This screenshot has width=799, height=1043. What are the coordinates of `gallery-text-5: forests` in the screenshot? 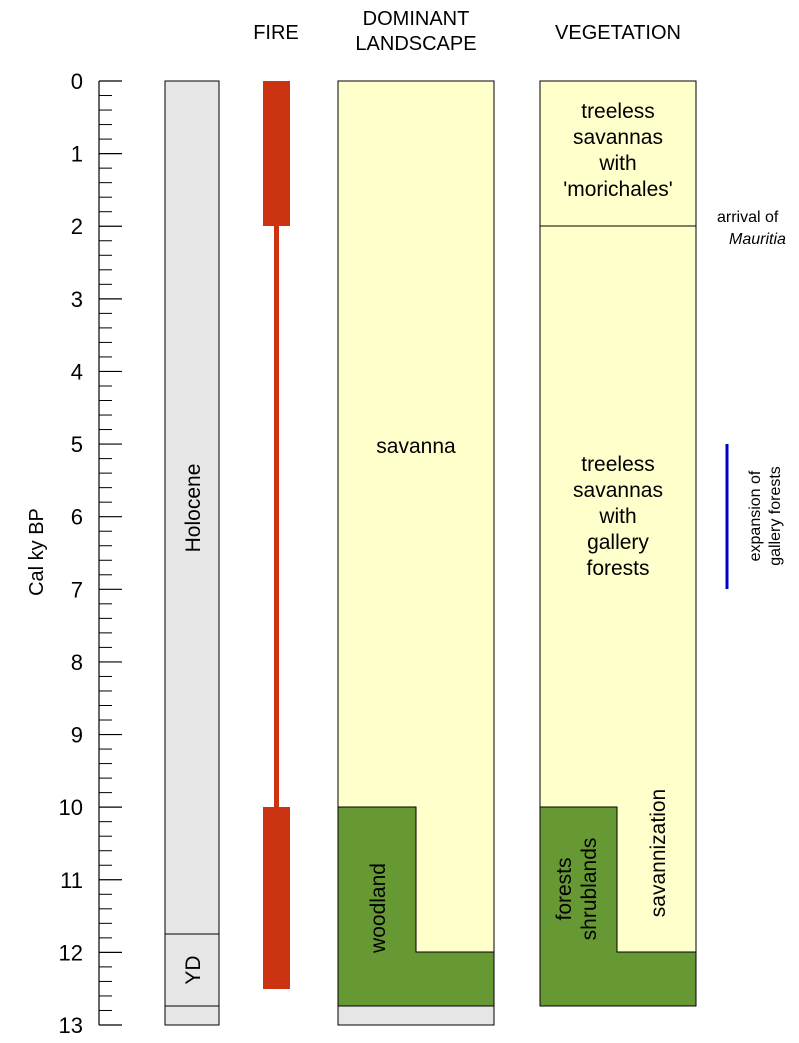 It's located at (617, 568).